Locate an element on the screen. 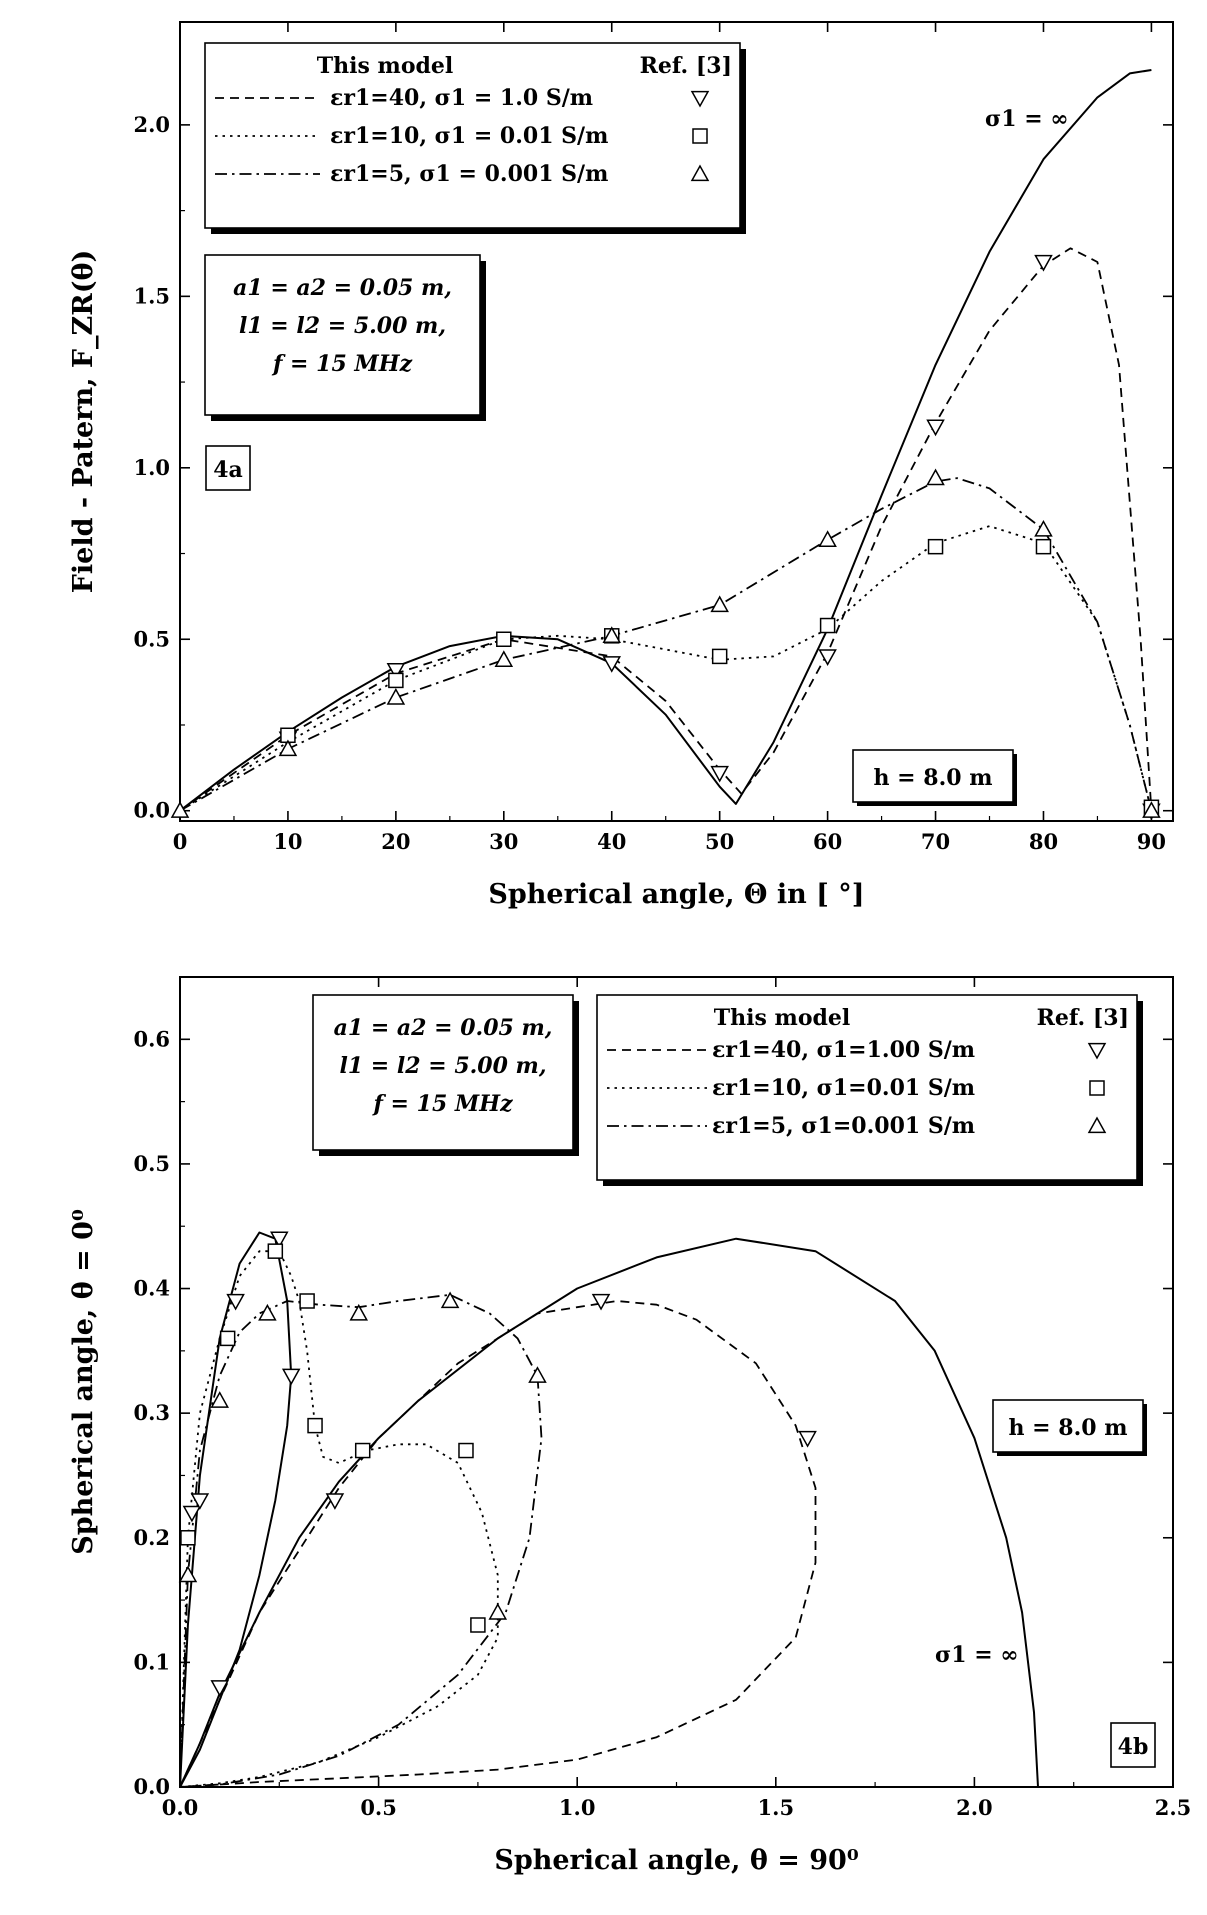  x-tick-label: 40 is located at coordinates (611, 841).